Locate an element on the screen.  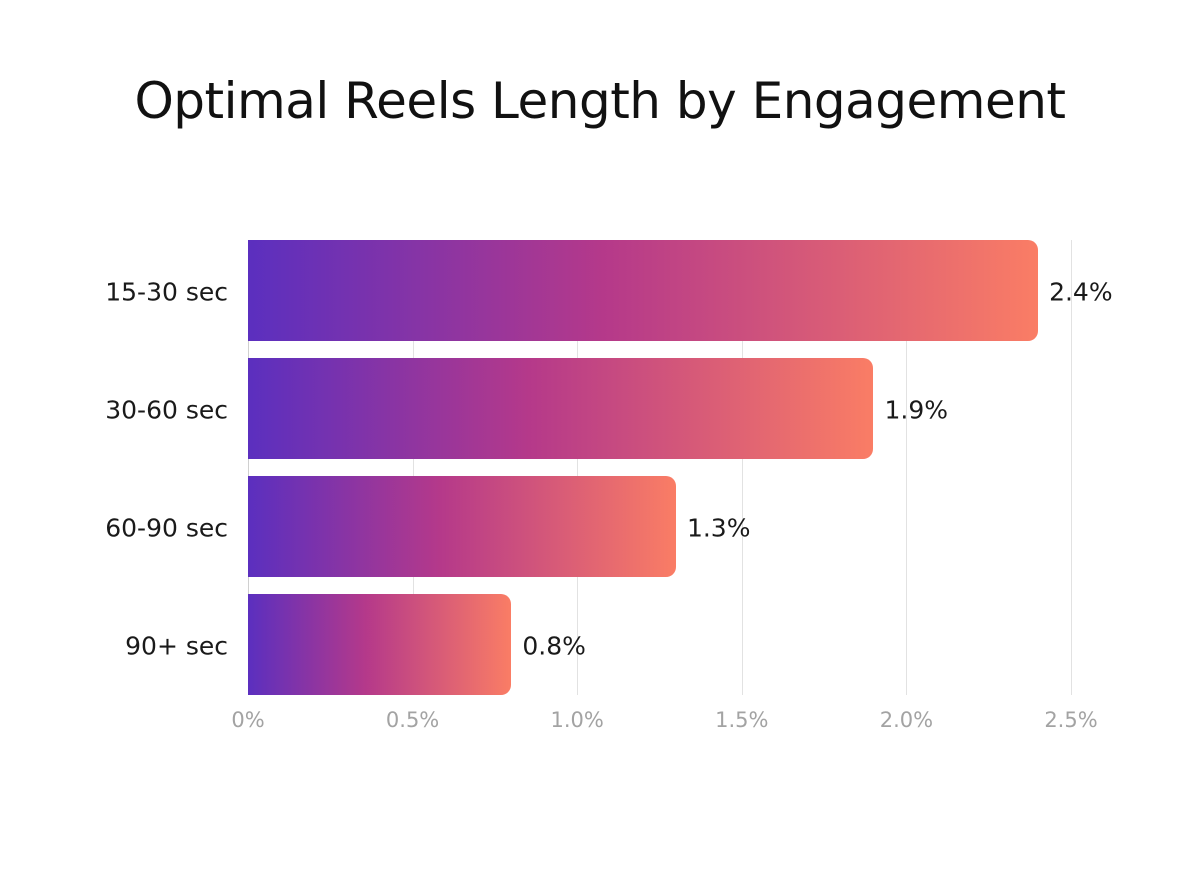
category-label: 60-90 sec is located at coordinates (166, 528).